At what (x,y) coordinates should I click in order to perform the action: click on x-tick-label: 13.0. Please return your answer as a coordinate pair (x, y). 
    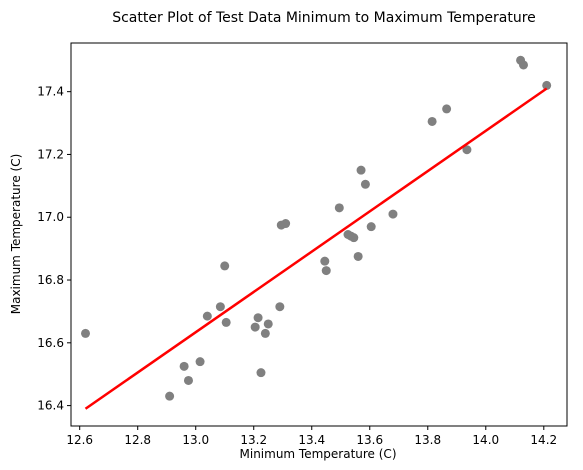
    Looking at the image, I should click on (195, 440).